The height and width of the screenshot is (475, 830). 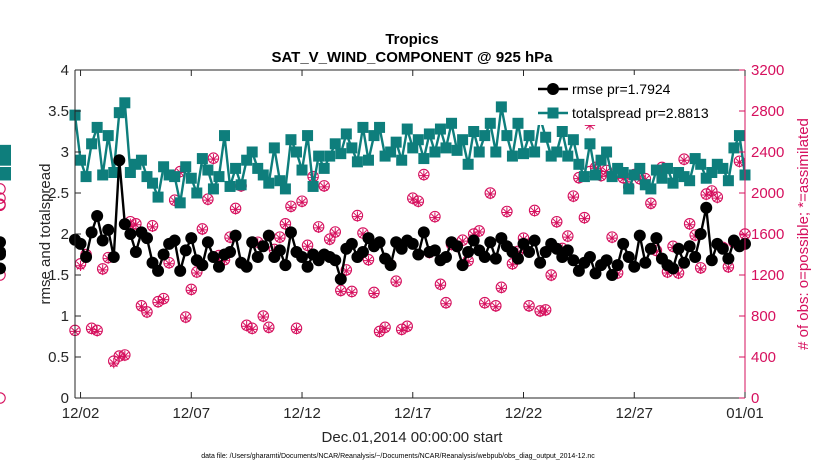 I want to click on y-right-tick-label: 1200, so click(x=767, y=275).